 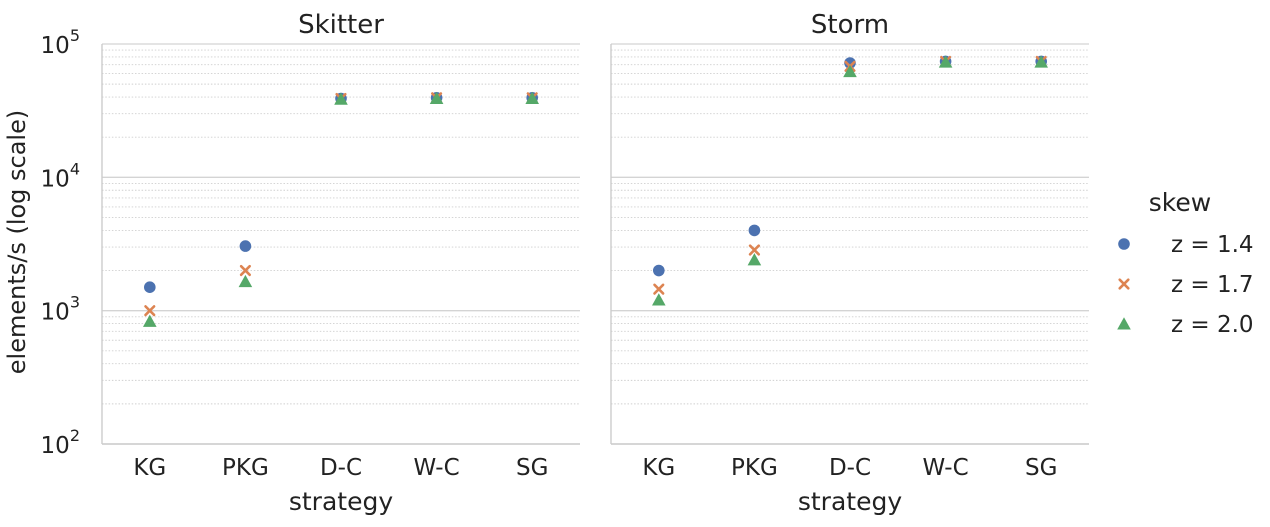 I want to click on legend-item: z = 1.7, so click(x=1186, y=285).